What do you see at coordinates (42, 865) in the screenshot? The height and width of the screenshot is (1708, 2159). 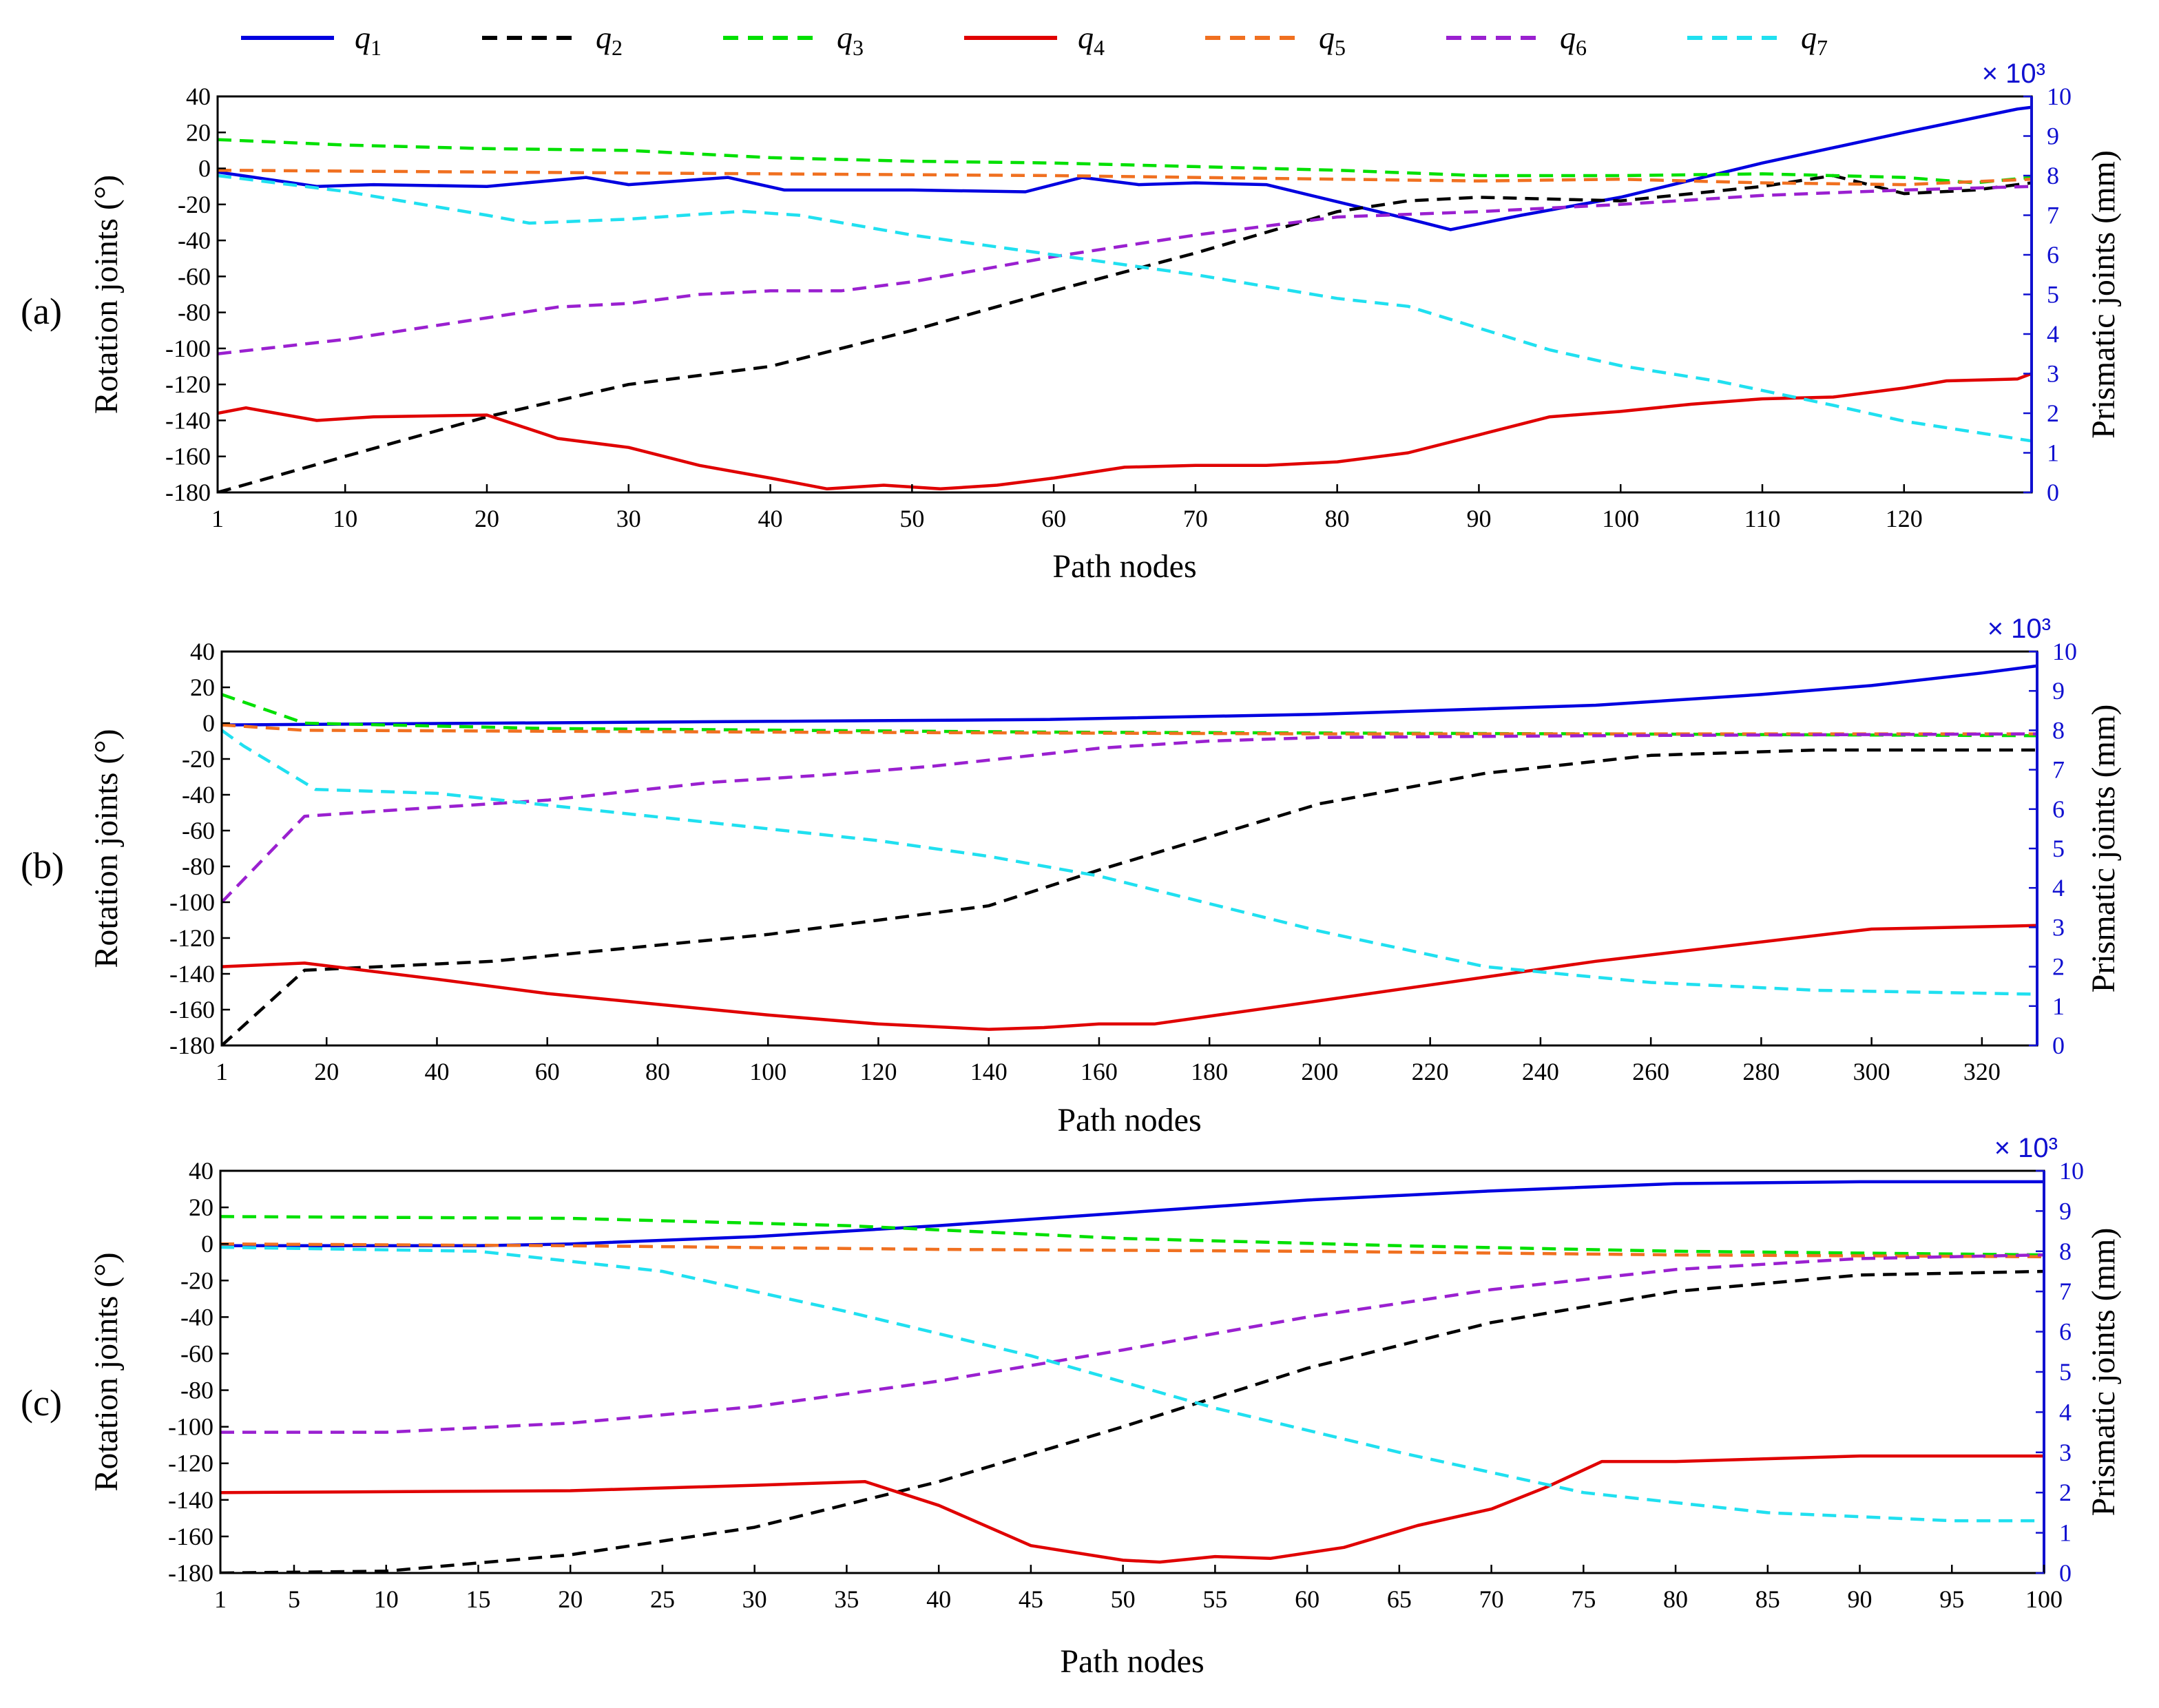 I see `panel-label: (b)` at bounding box center [42, 865].